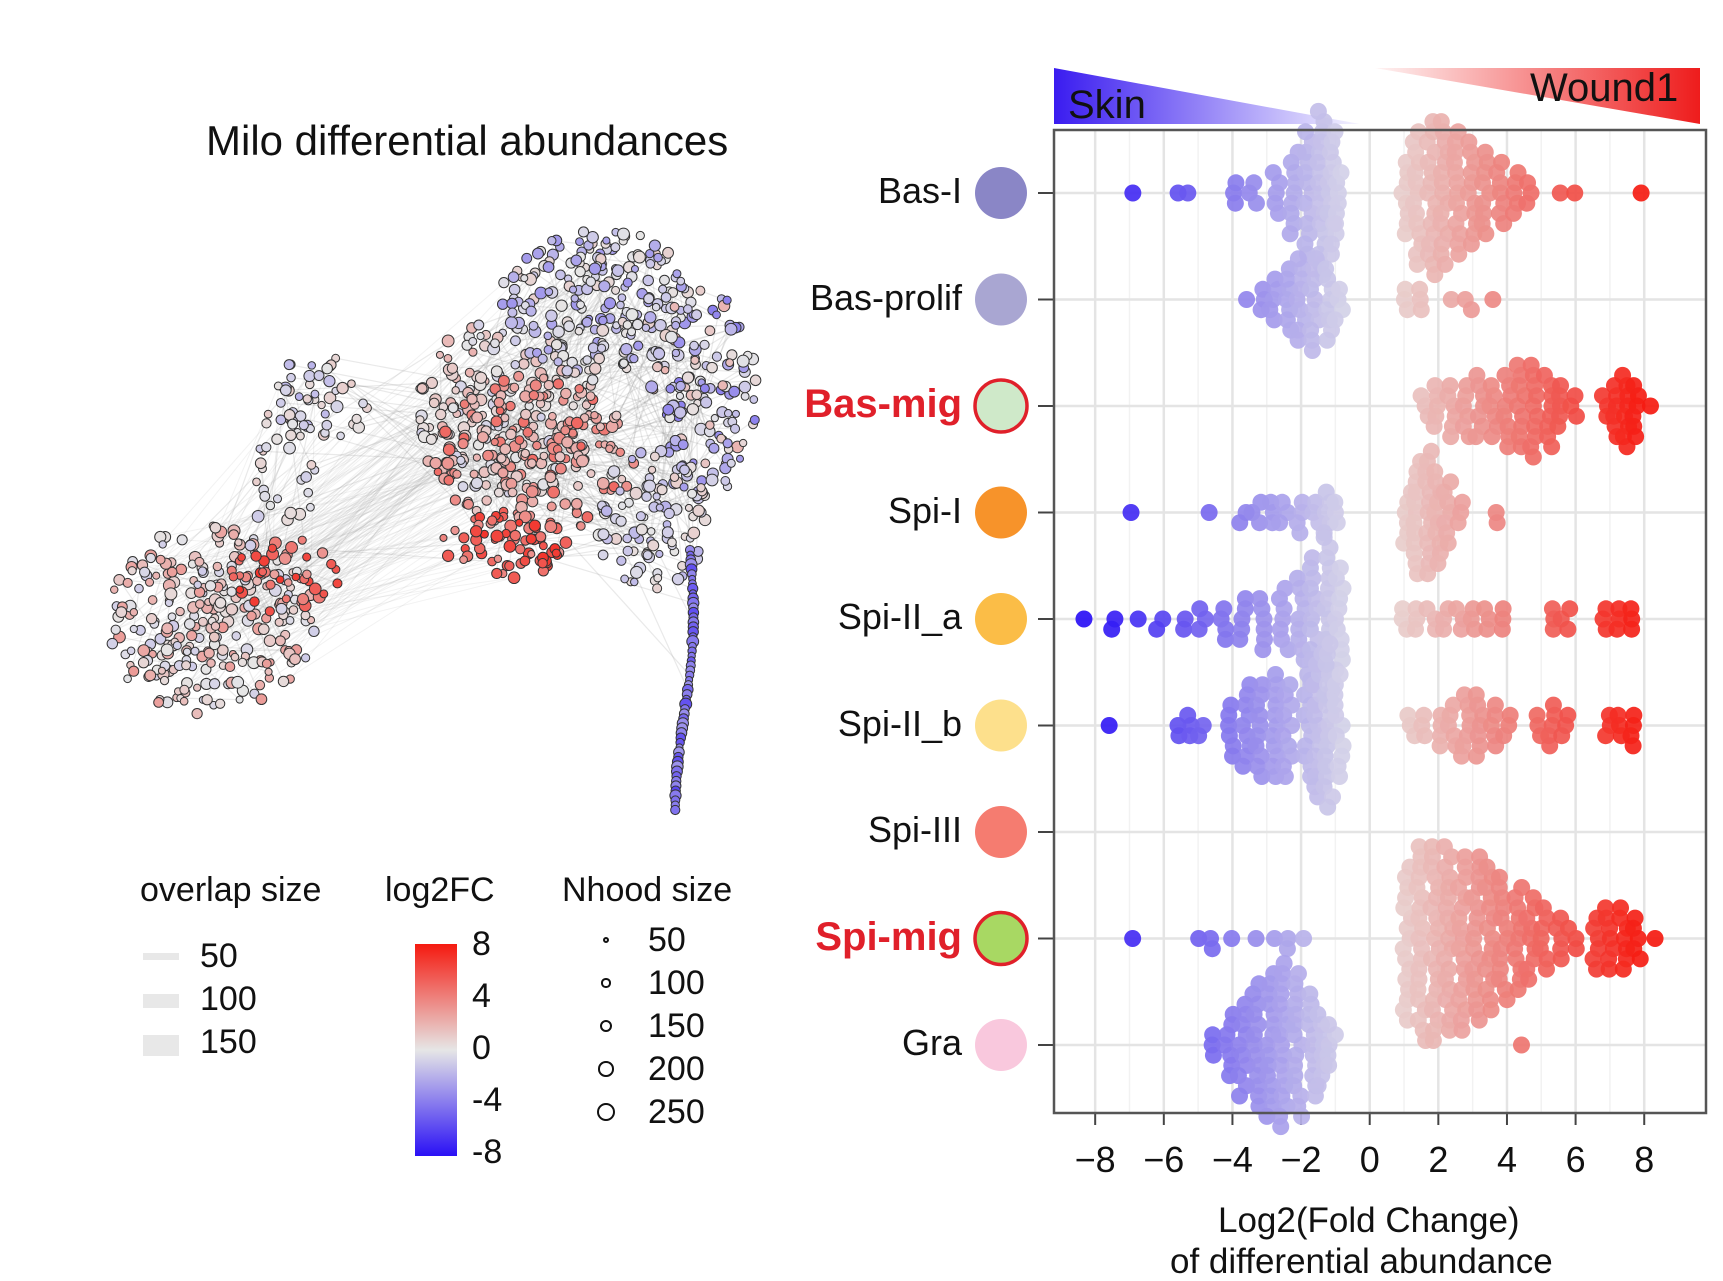  Describe the element at coordinates (900, 617) in the screenshot. I see `celltype-label: Spi-II_a` at that location.